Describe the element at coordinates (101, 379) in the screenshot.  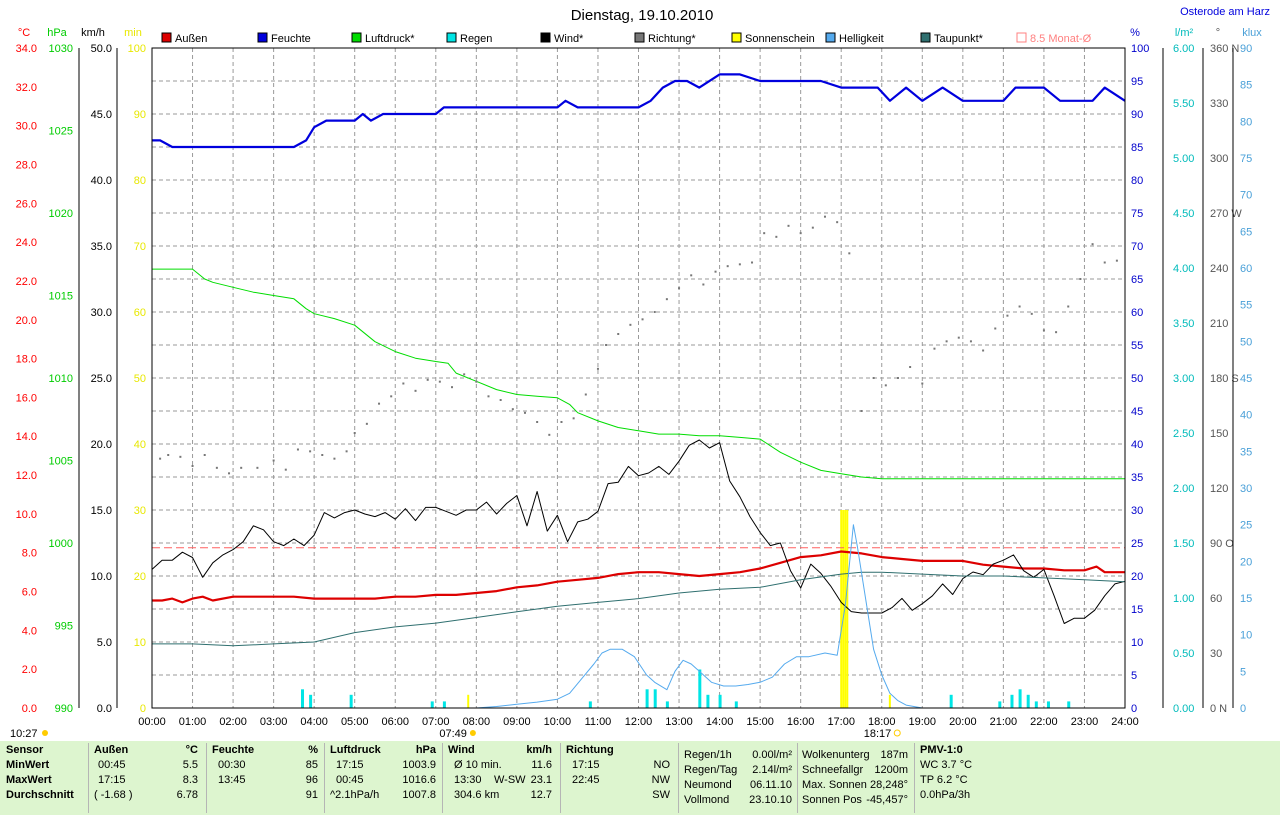
I see `axis-tick-wind: 25.0` at that location.